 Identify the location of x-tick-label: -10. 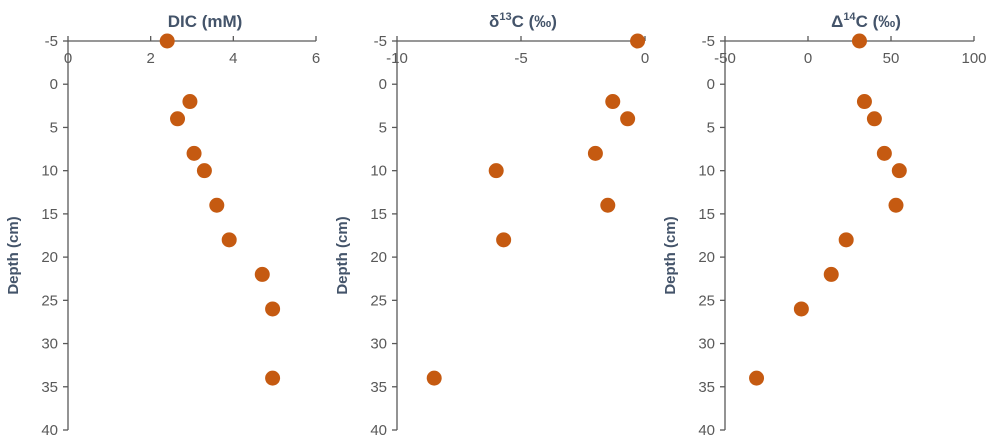
(397, 58).